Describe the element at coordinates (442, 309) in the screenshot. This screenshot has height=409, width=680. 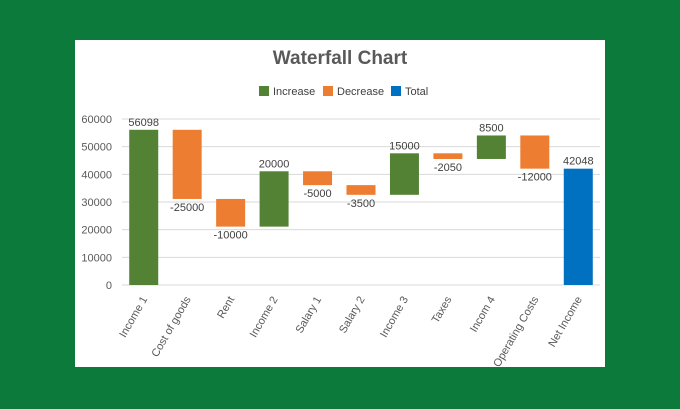
I see `x-tick-label: Taxes` at that location.